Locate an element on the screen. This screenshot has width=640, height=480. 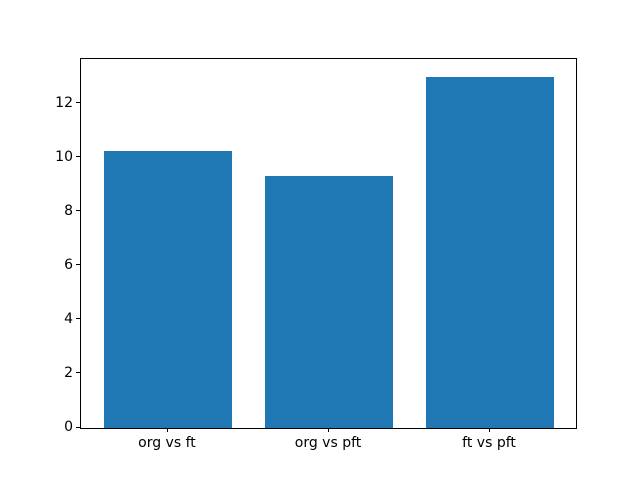
x-tick-label: org vs pft is located at coordinates (328, 443).